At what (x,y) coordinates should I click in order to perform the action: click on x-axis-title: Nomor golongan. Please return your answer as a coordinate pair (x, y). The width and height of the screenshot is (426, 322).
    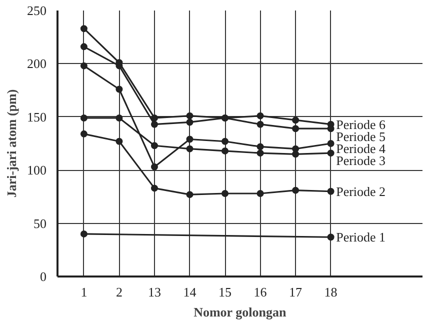
    Looking at the image, I should click on (240, 312).